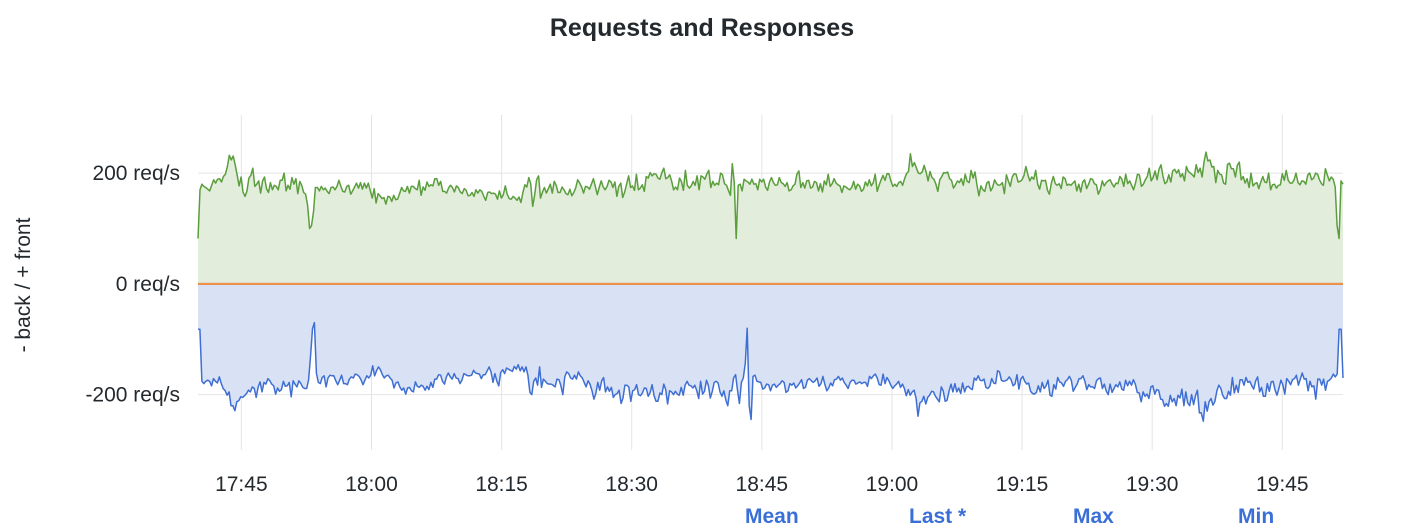 This screenshot has height=529, width=1404. I want to click on panel-title: Requests and Responses, so click(702, 28).